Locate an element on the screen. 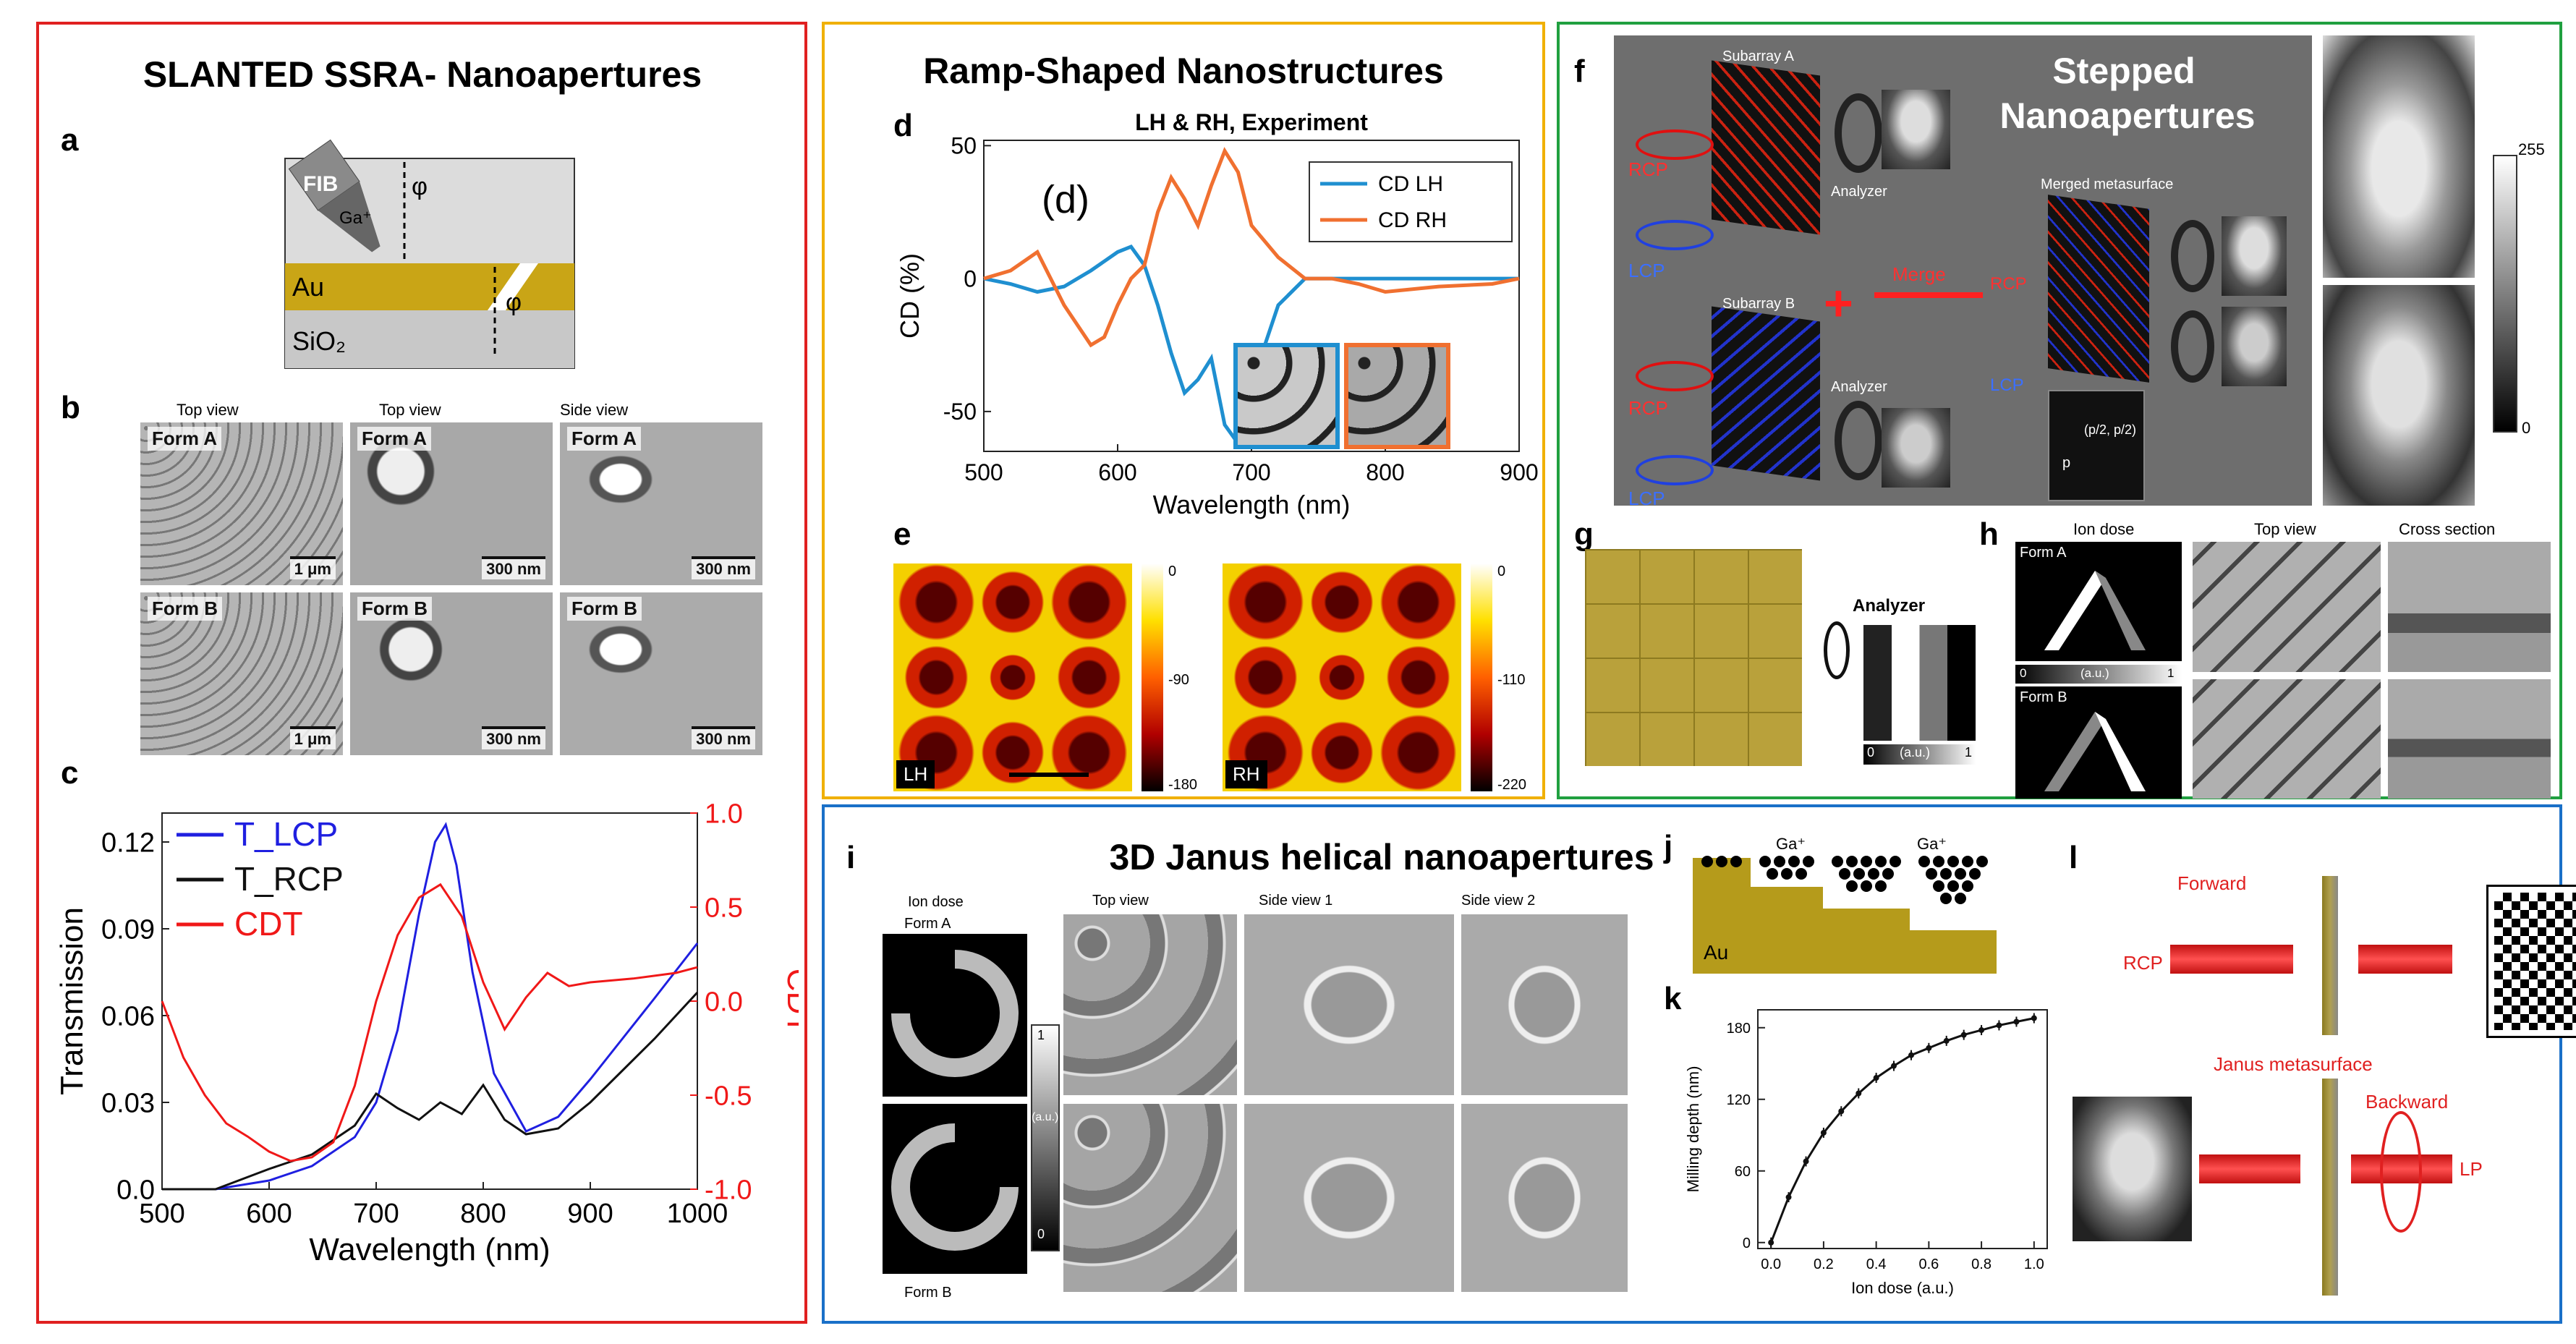 This screenshot has height=1344, width=2576. series-line-cdt is located at coordinates (429, 1022).